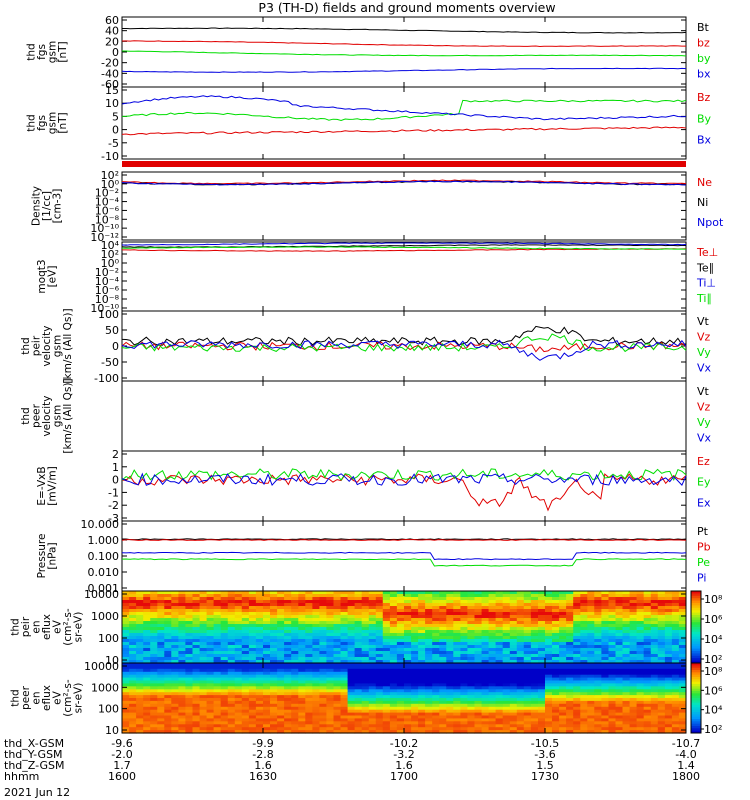 The height and width of the screenshot is (800, 750). Describe the element at coordinates (404, 350) in the screenshot. I see `series-vx` at that location.